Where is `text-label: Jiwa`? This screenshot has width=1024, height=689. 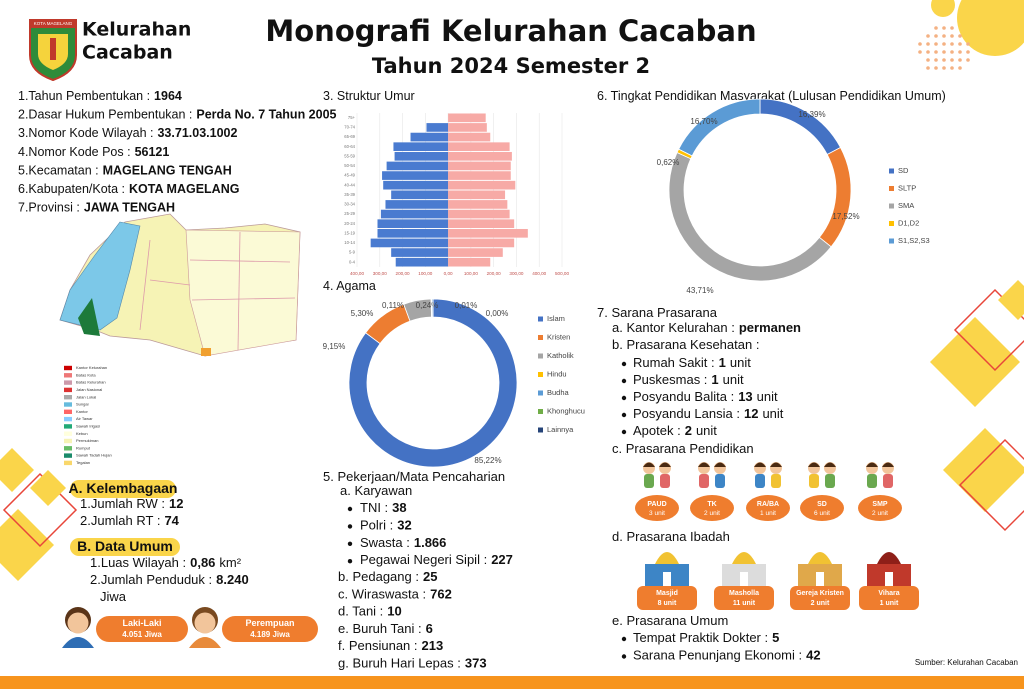
text-label: Jiwa is located at coordinates (113, 596).